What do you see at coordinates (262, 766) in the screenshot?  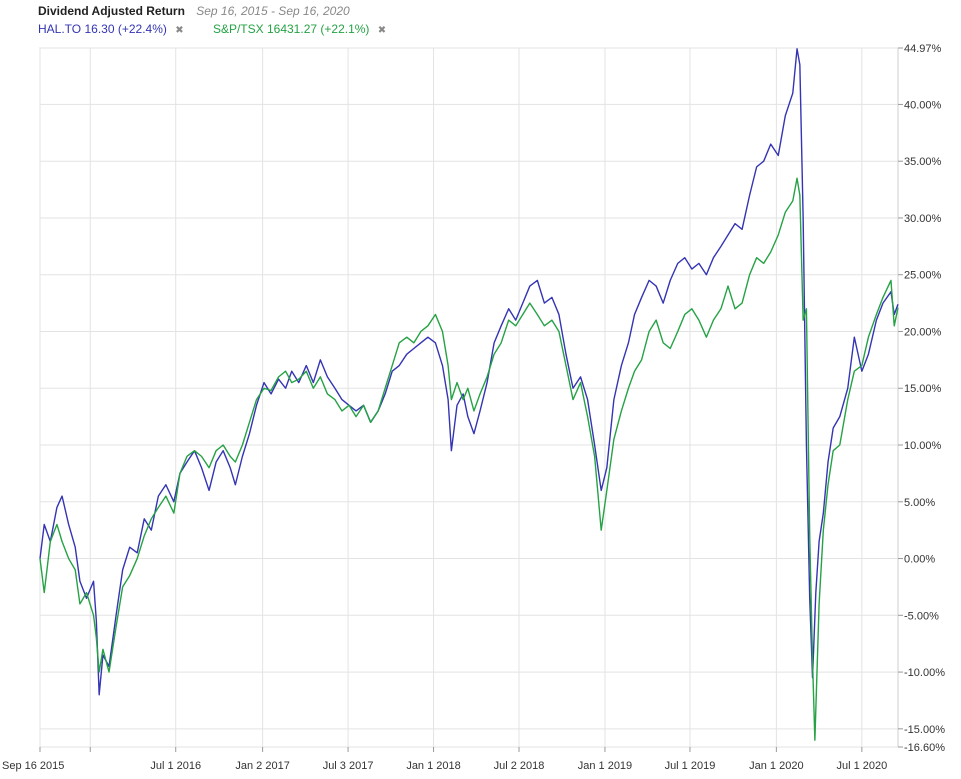 I see `x-tick-label: Jan 2 2017` at bounding box center [262, 766].